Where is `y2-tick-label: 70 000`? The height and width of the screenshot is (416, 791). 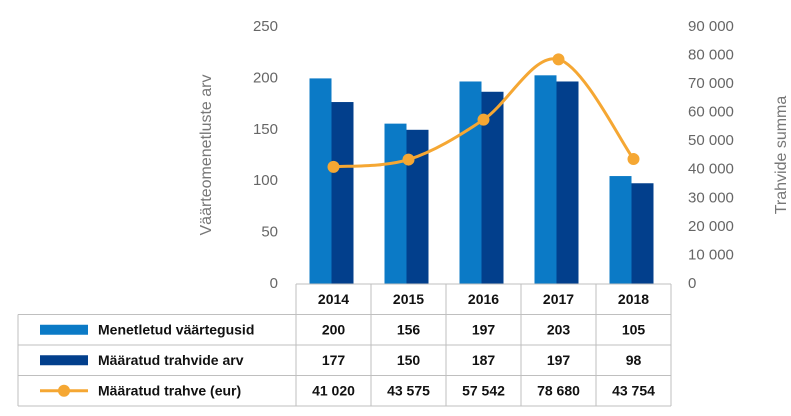
y2-tick-label: 70 000 is located at coordinates (711, 83).